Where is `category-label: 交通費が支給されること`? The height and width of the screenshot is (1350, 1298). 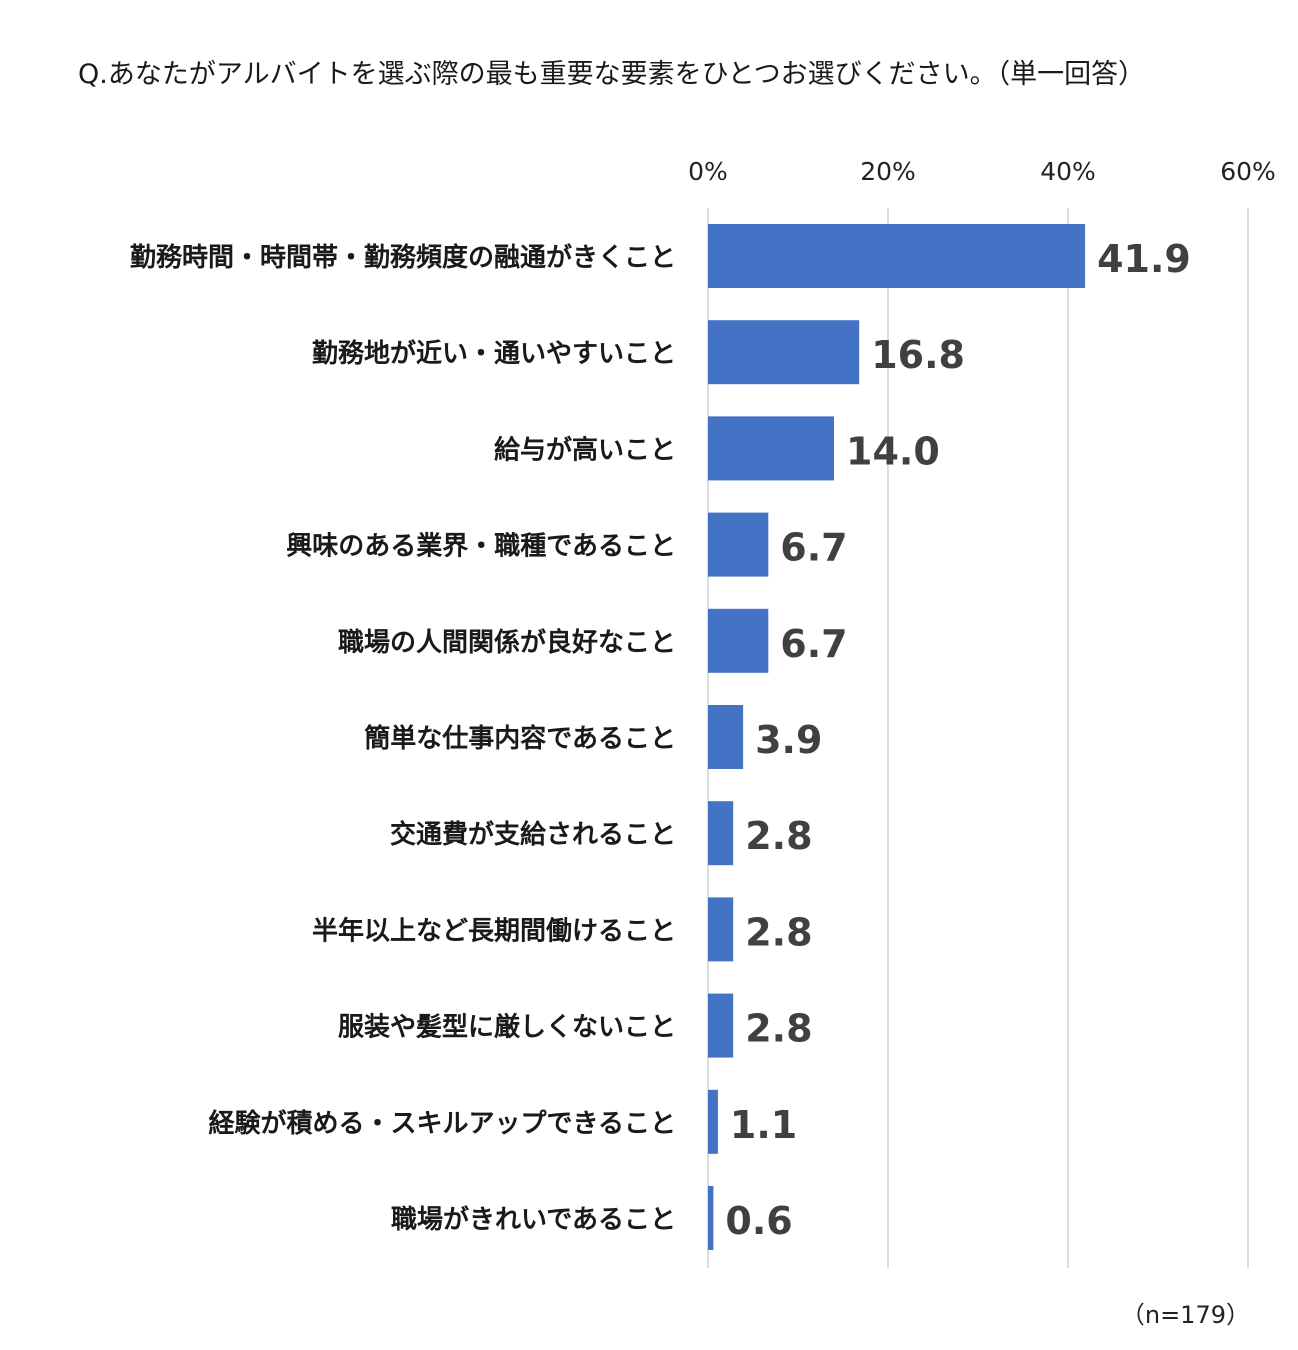 category-label: 交通費が支給されること is located at coordinates (533, 834).